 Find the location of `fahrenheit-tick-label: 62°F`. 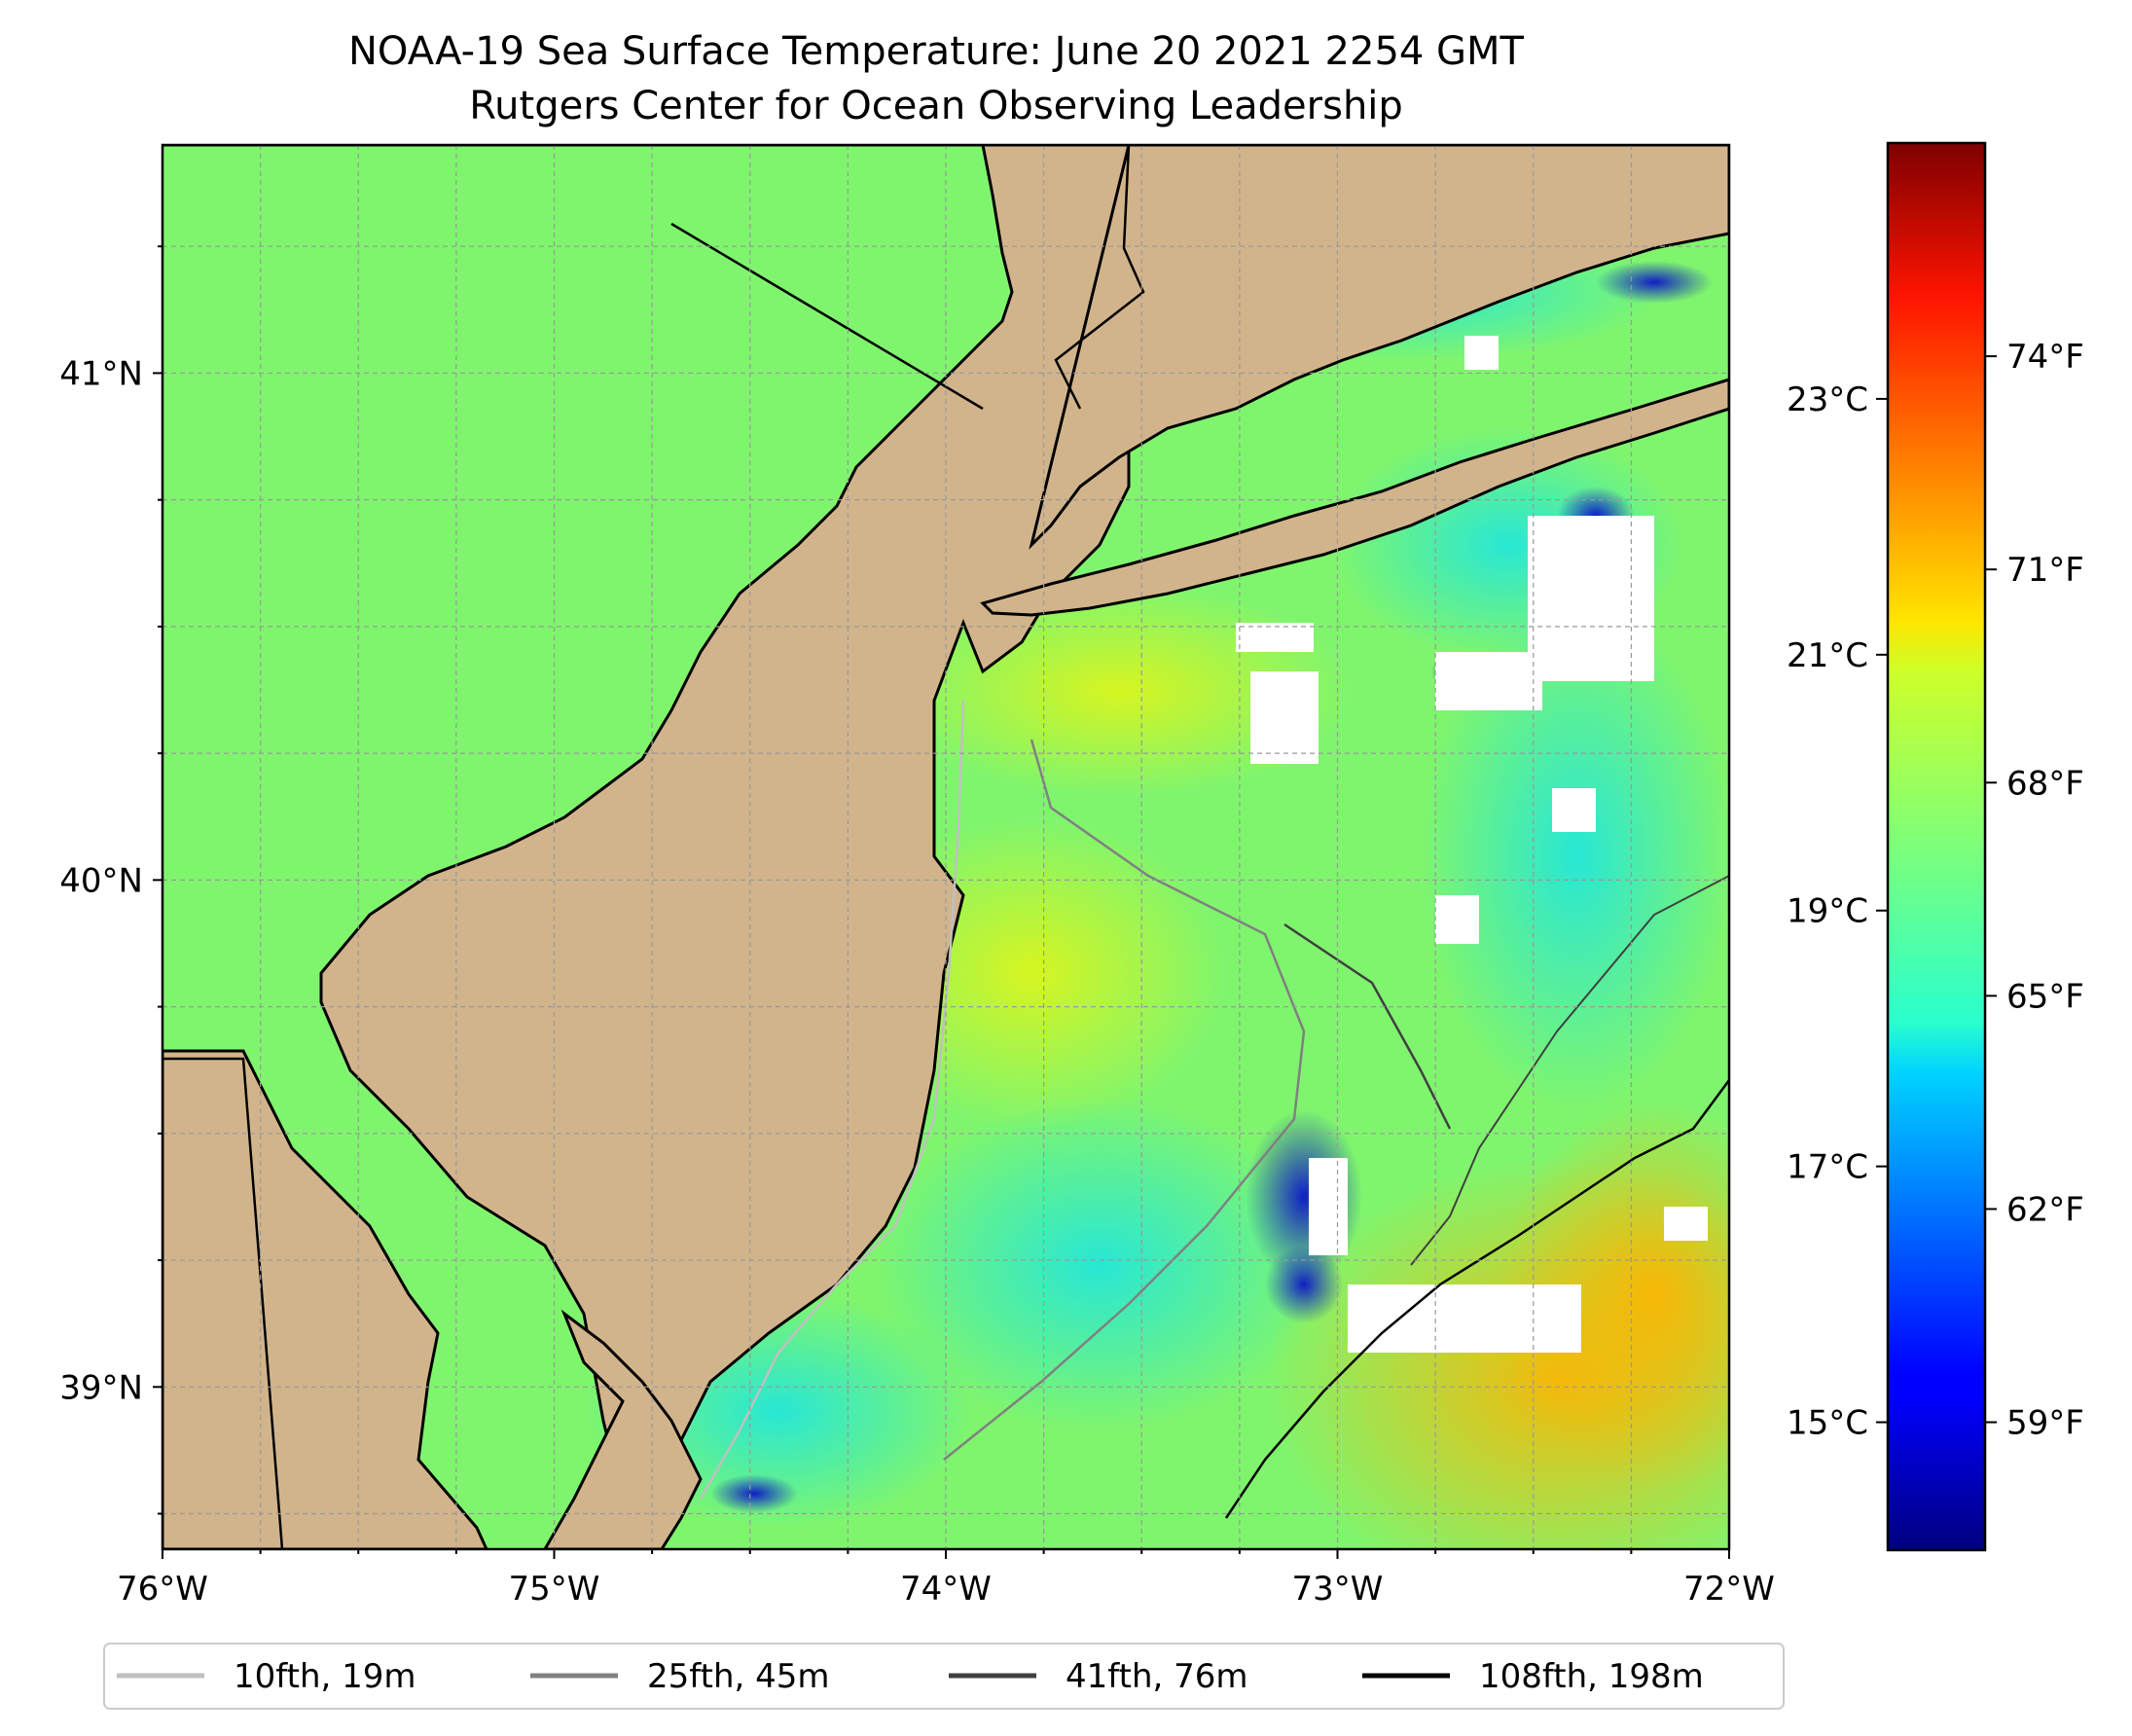

fahrenheit-tick-label: 62°F is located at coordinates (2045, 1210).